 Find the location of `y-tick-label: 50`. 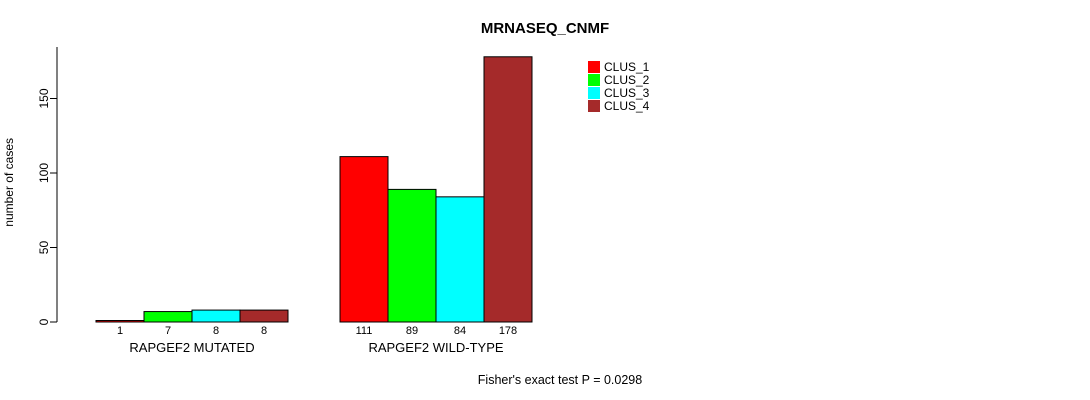

y-tick-label: 50 is located at coordinates (44, 248).